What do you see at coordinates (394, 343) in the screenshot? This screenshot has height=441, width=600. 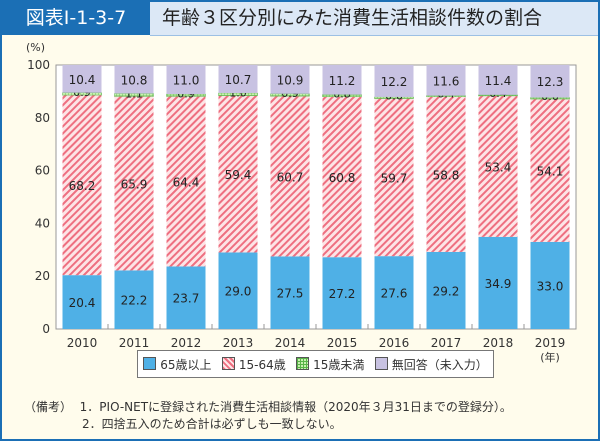 I see `x-tick-label: 2016` at bounding box center [394, 343].